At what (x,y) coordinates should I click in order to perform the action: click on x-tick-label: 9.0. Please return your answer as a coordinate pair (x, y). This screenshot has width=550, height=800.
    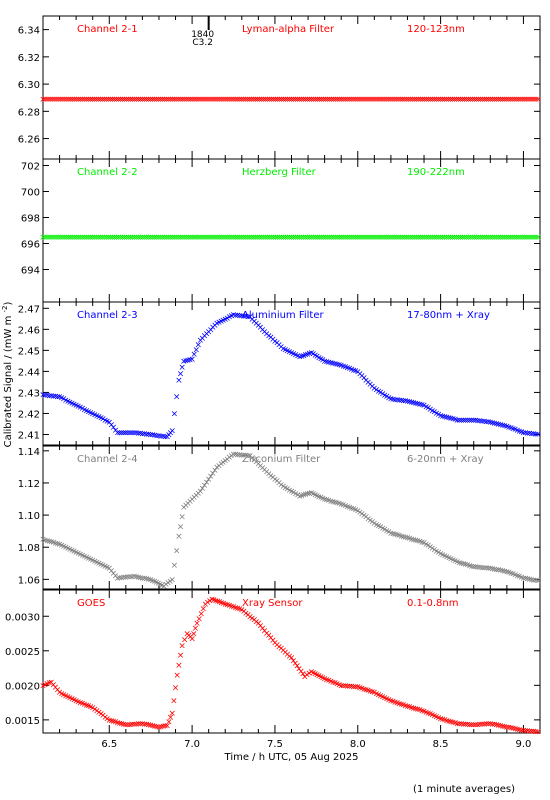
    Looking at the image, I should click on (523, 744).